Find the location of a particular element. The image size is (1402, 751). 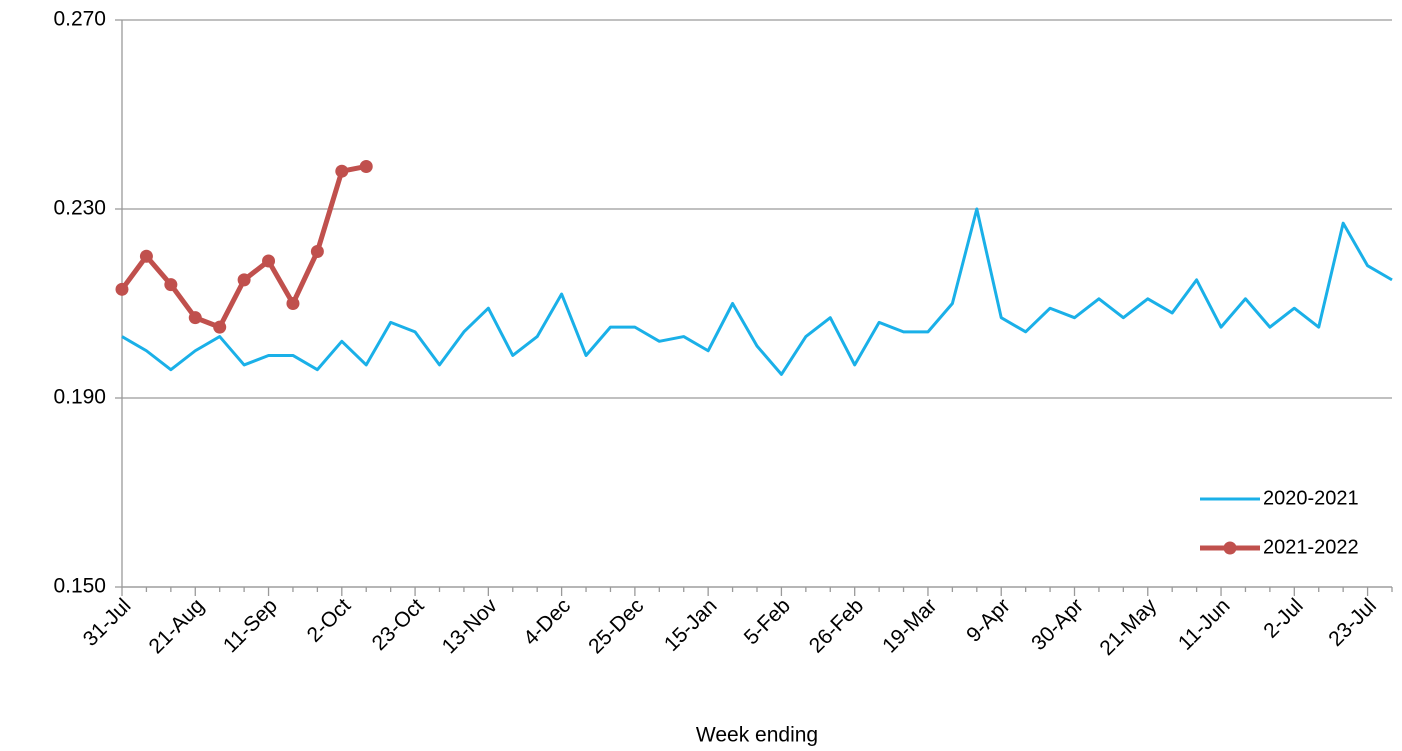

x-tick-label: 23-Oct is located at coordinates (398, 624).